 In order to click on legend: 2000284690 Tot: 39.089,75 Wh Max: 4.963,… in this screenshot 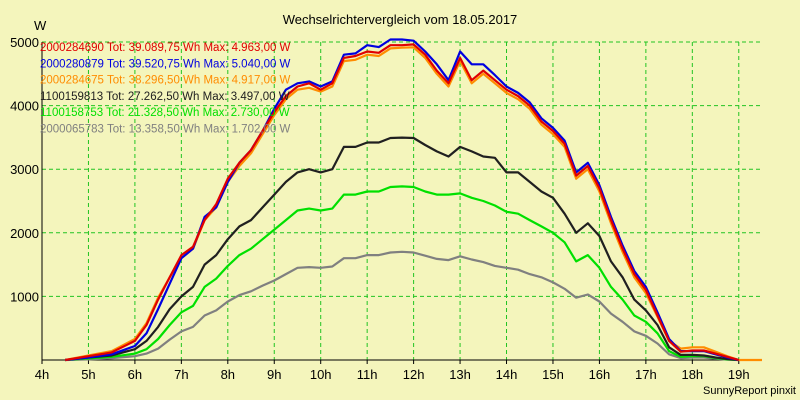, I will do `click(165, 89)`.